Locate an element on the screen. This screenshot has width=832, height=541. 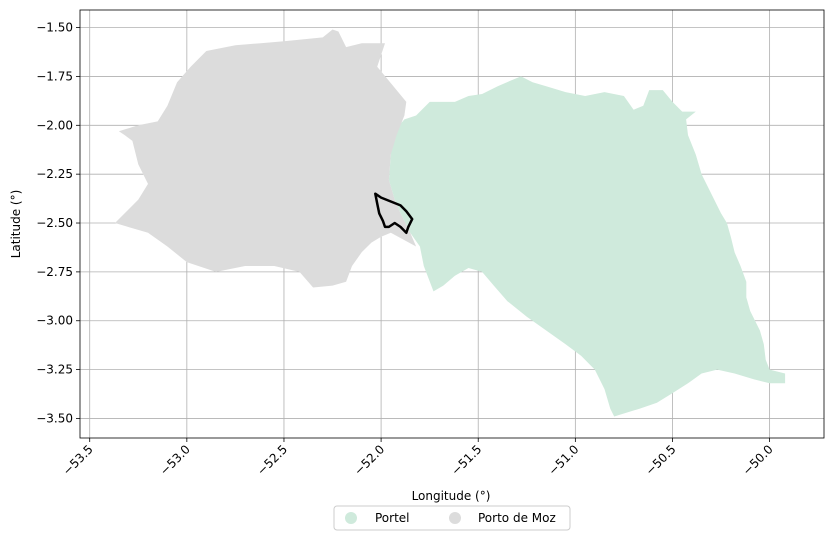
legend-porto-de-moz-label: Porto de Moz is located at coordinates (517, 518).